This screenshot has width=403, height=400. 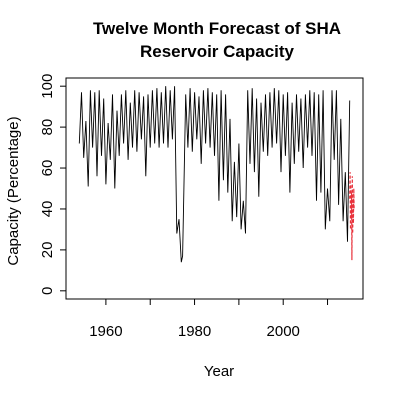 I want to click on x-axis-label: Year, so click(x=219, y=371).